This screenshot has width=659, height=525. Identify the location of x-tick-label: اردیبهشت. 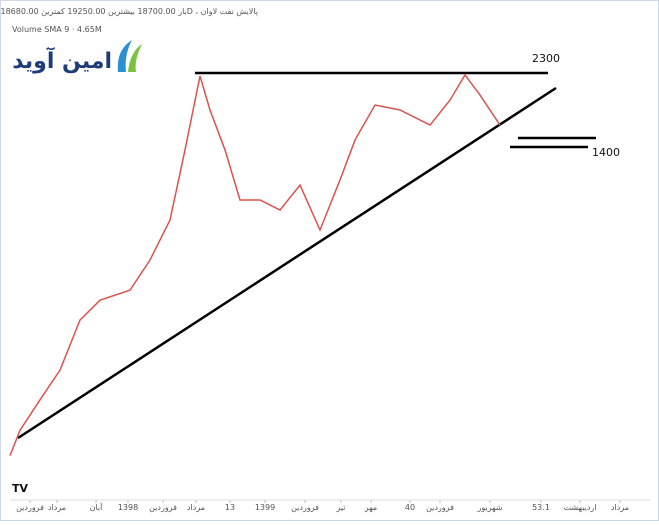
(580, 507).